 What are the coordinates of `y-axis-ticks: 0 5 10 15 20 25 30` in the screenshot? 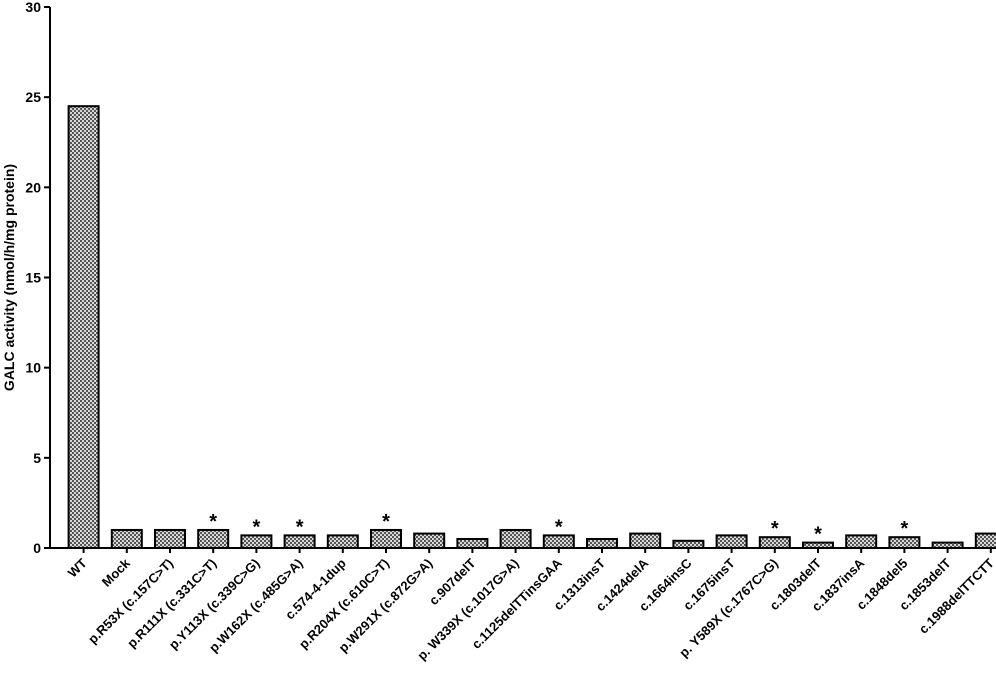 It's located at (37, 278).